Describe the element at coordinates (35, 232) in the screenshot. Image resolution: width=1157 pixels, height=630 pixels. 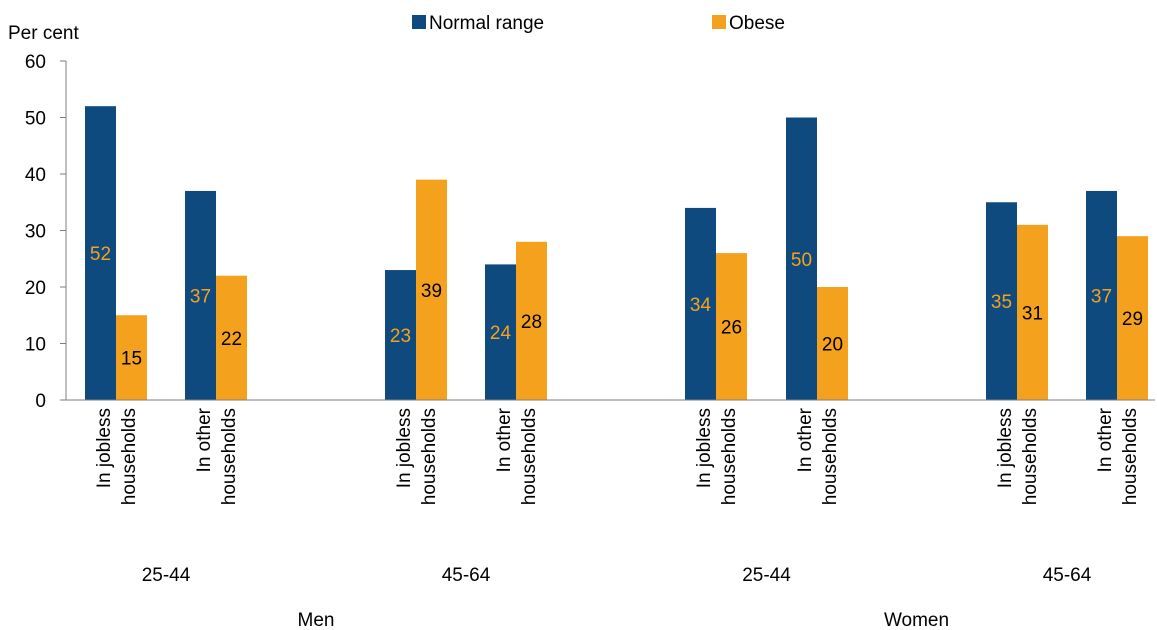
I see `y-tick-label: 30` at that location.